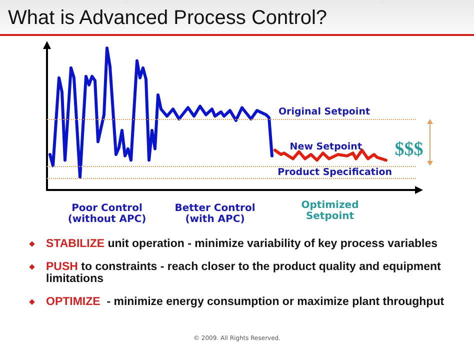 The height and width of the screenshot is (355, 474). What do you see at coordinates (107, 214) in the screenshot?
I see `text: Poor Control (without APC)` at bounding box center [107, 214].